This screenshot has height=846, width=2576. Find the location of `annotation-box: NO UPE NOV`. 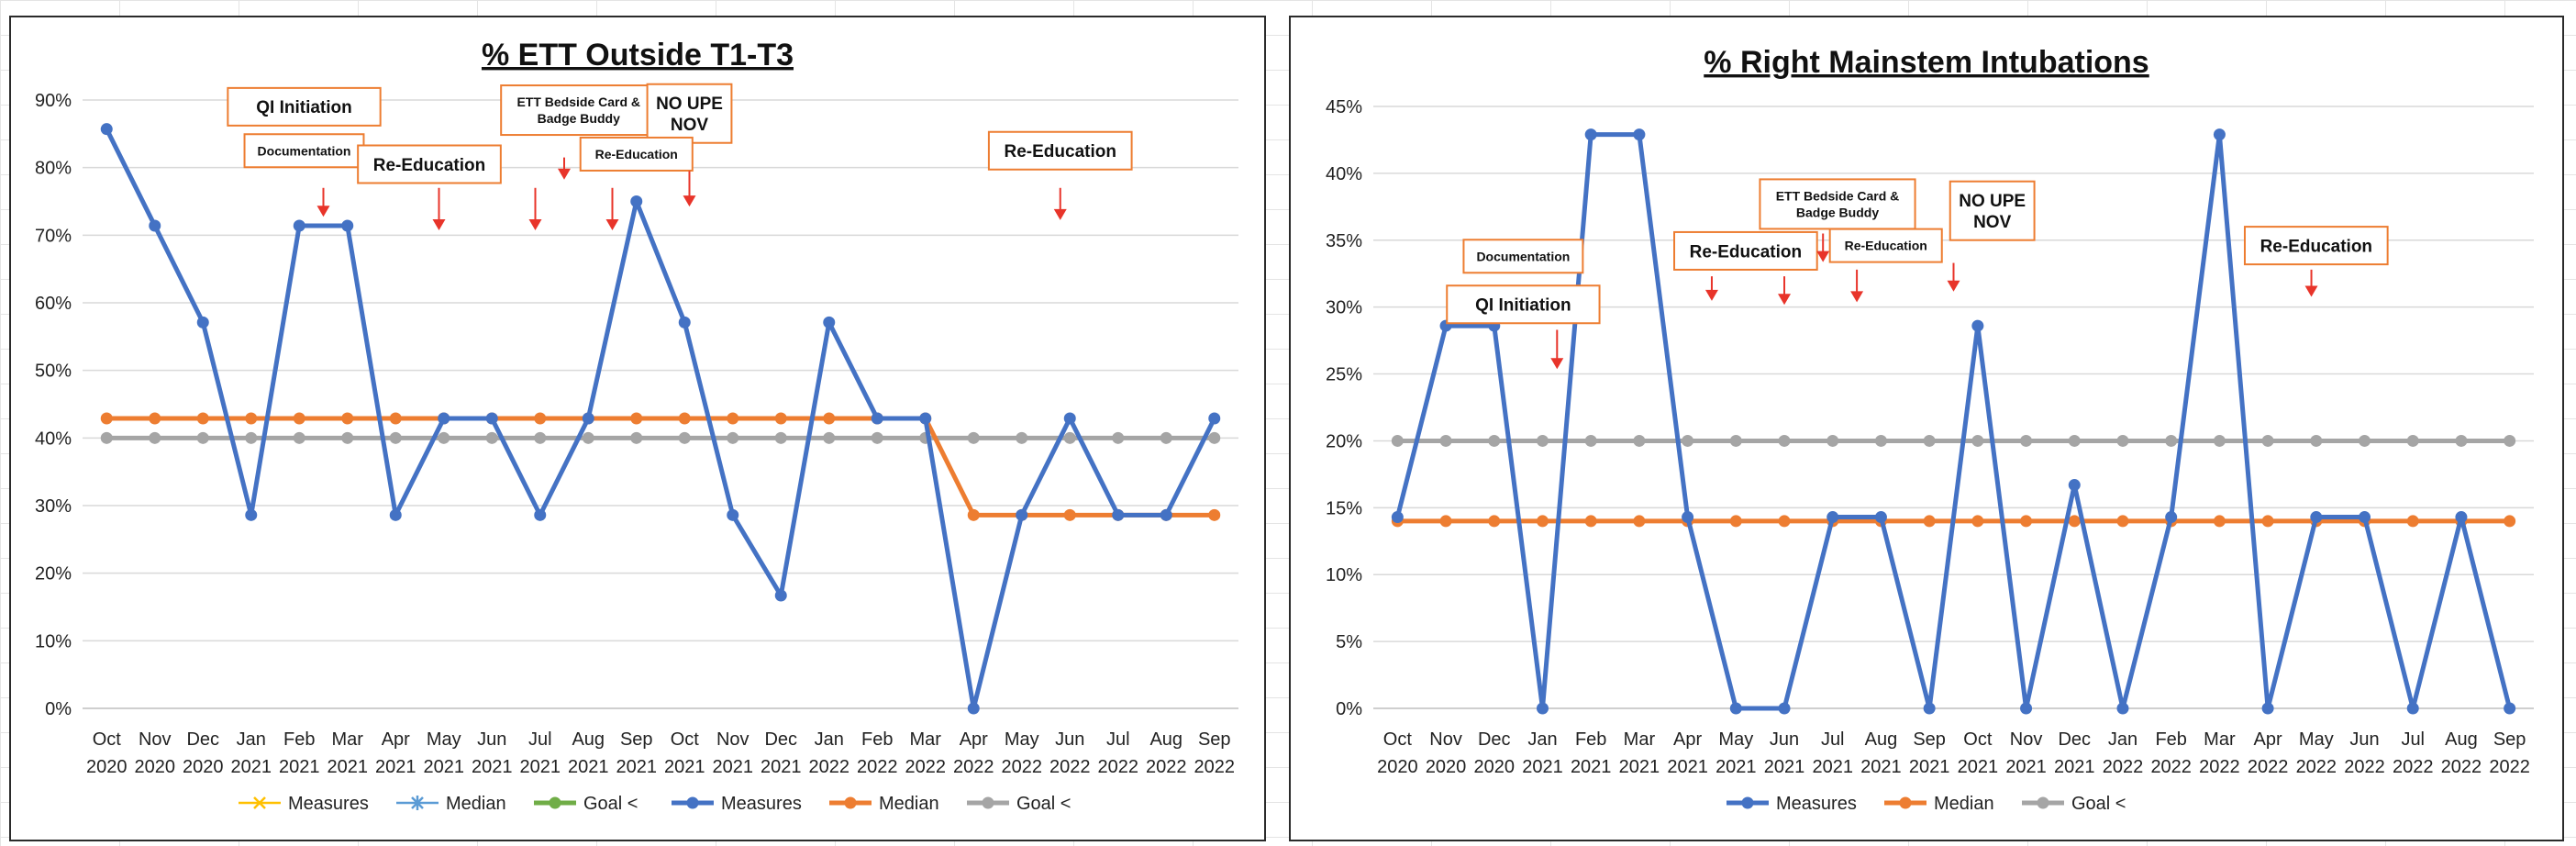

annotation-box: NO UPE NOV is located at coordinates (689, 113).